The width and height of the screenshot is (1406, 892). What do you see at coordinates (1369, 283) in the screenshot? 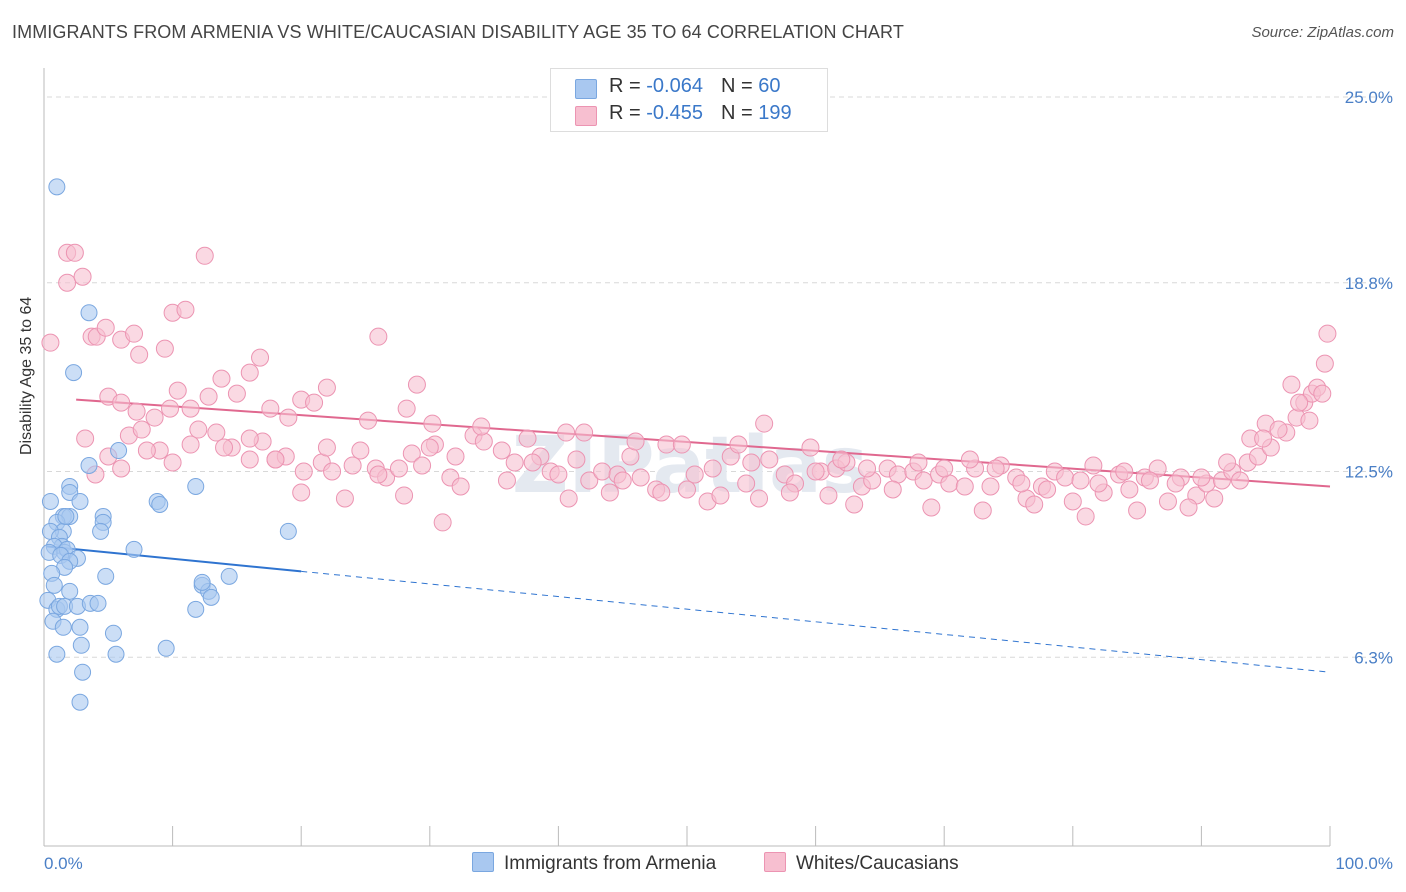
I see `y-tick-label: 18.8%` at bounding box center [1369, 283].